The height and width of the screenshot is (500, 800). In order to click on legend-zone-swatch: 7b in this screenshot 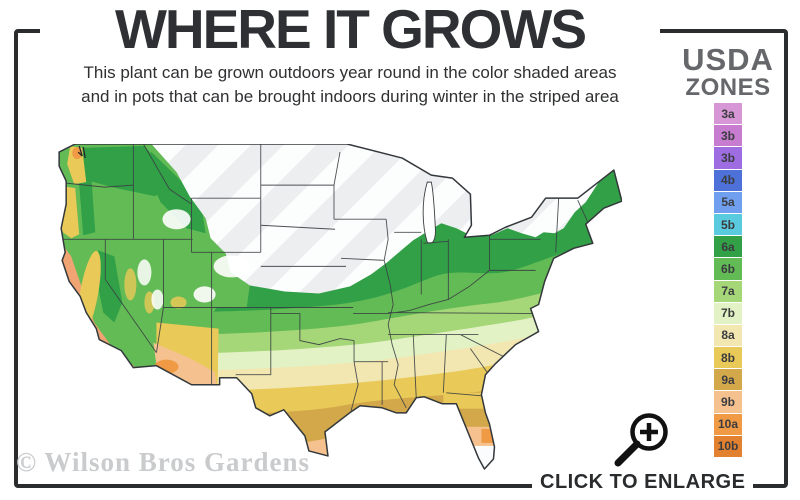, I will do `click(728, 313)`.